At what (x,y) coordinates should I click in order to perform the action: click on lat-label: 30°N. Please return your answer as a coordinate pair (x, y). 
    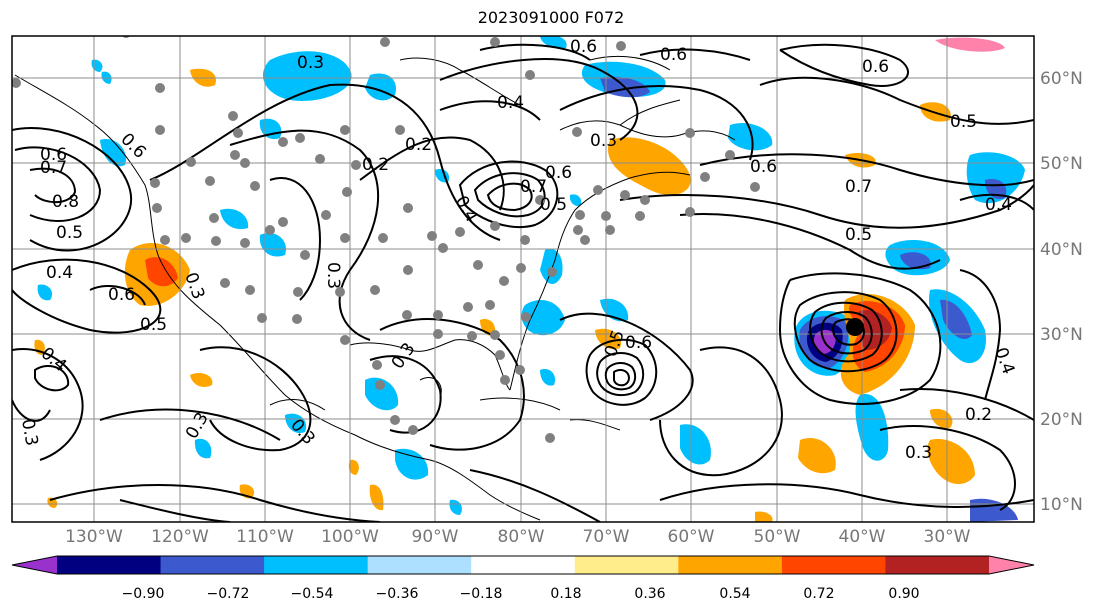
    Looking at the image, I should click on (1061, 335).